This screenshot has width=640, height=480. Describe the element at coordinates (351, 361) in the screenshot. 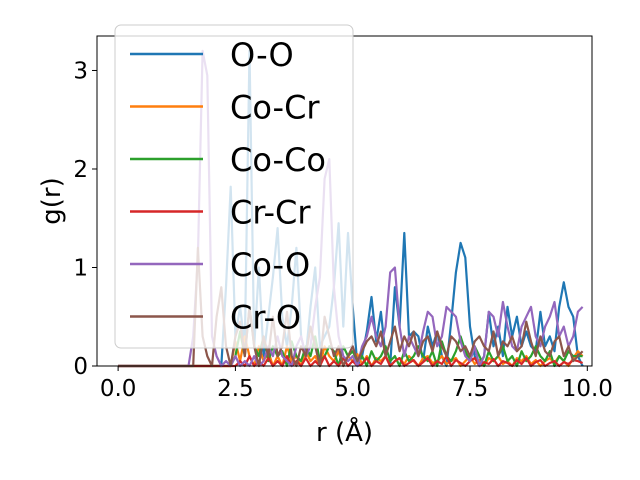

I see `series-line-cr-cr` at that location.